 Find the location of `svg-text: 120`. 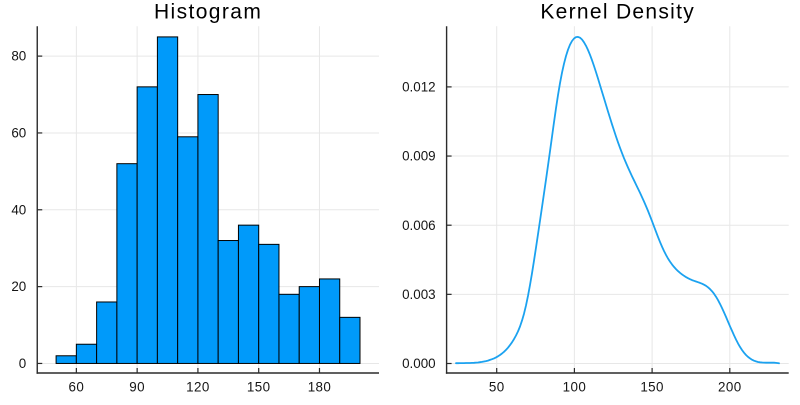

svg-text: 120 is located at coordinates (198, 387).